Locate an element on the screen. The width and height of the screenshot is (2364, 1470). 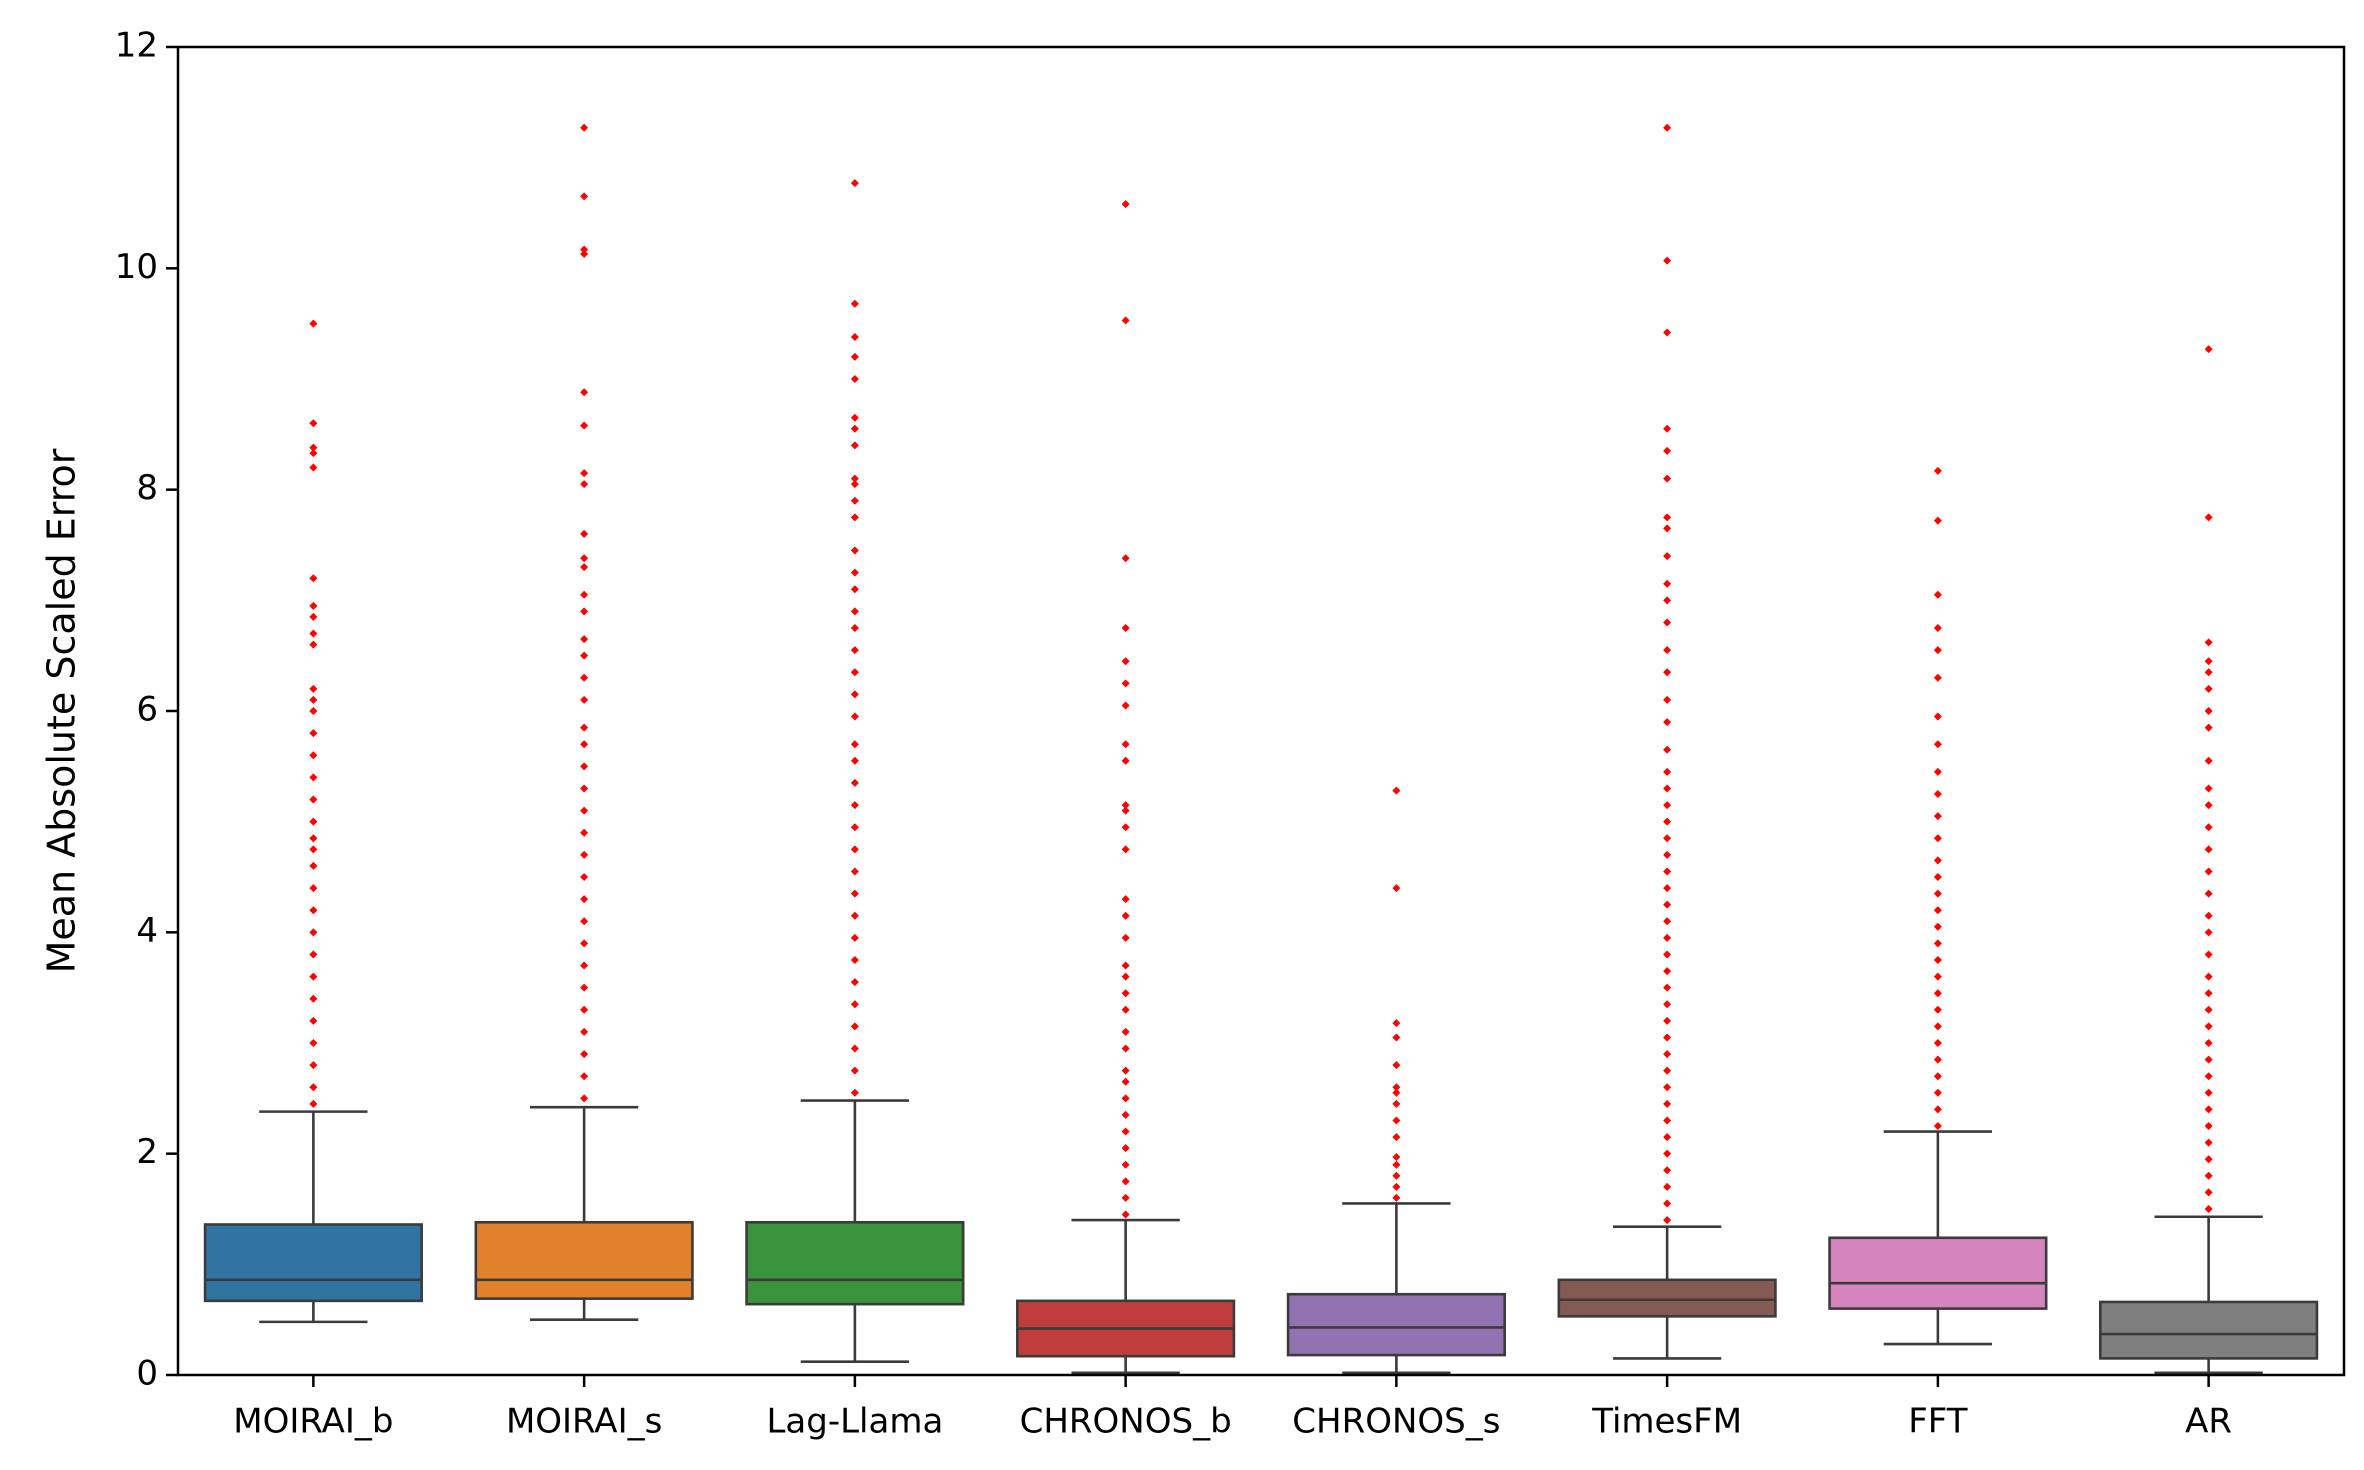
x-tick-label: CHRONOS_b is located at coordinates (1126, 1422).